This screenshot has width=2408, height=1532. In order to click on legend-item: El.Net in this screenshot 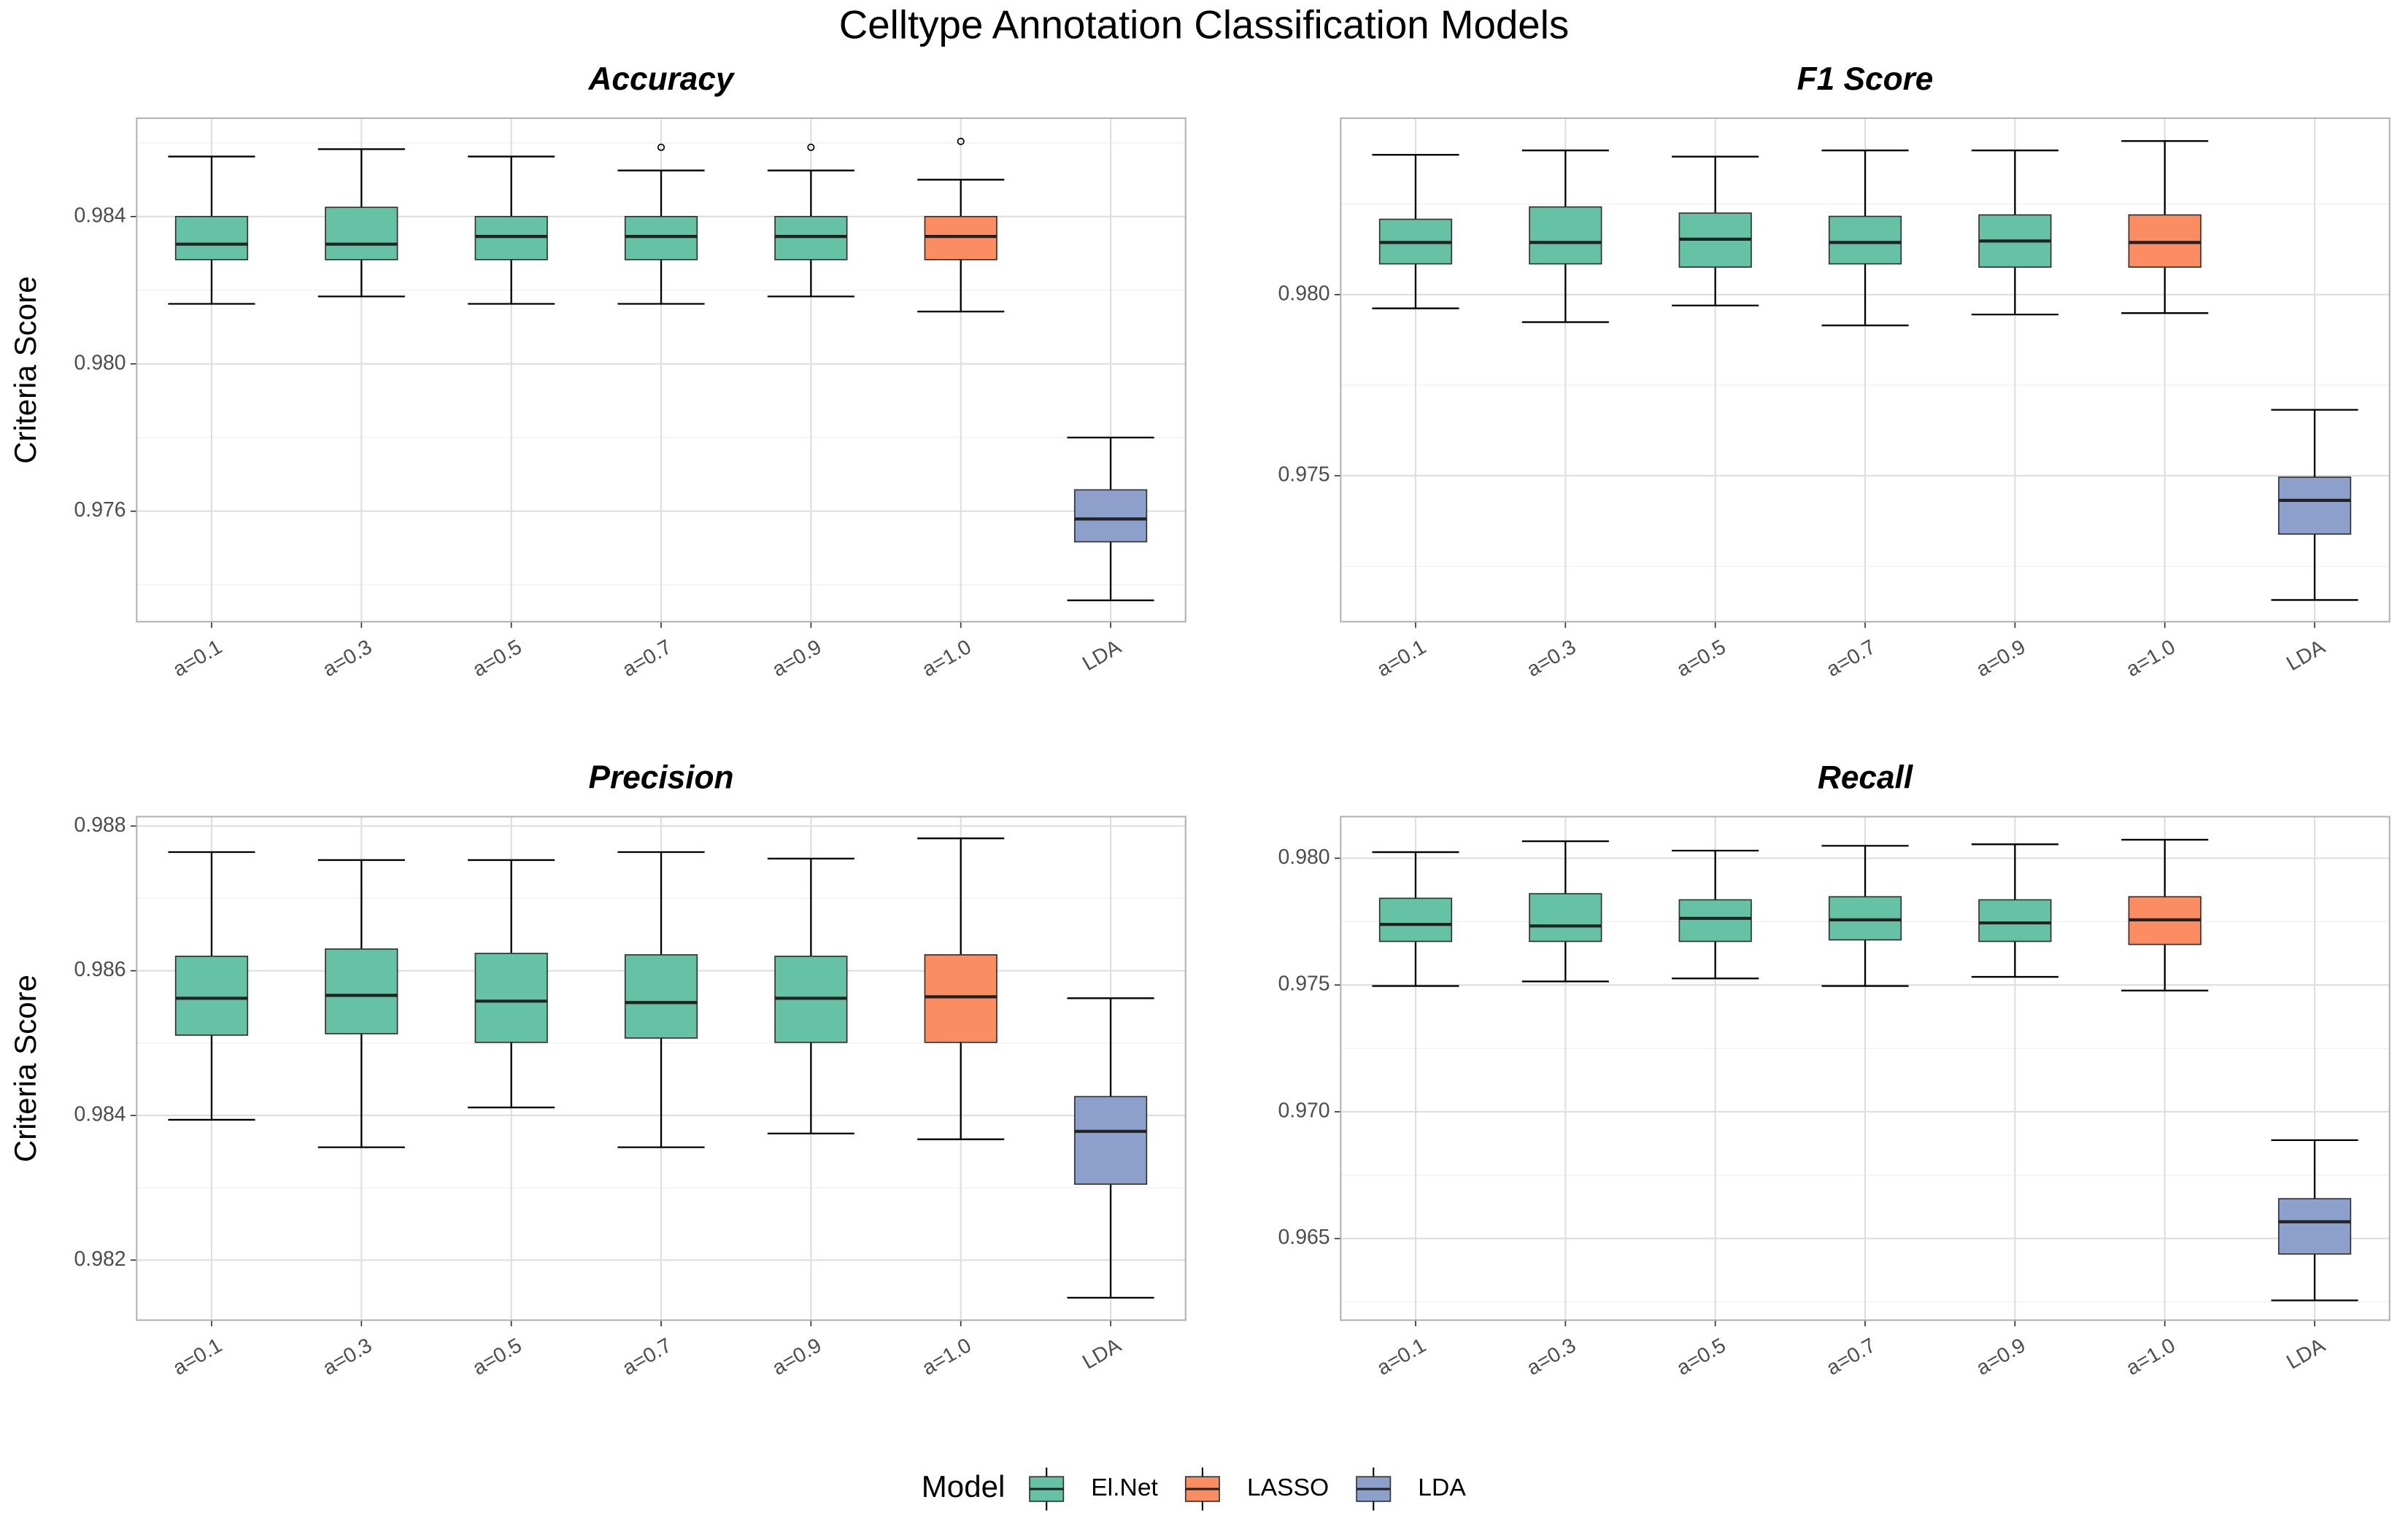, I will do `click(1094, 1489)`.